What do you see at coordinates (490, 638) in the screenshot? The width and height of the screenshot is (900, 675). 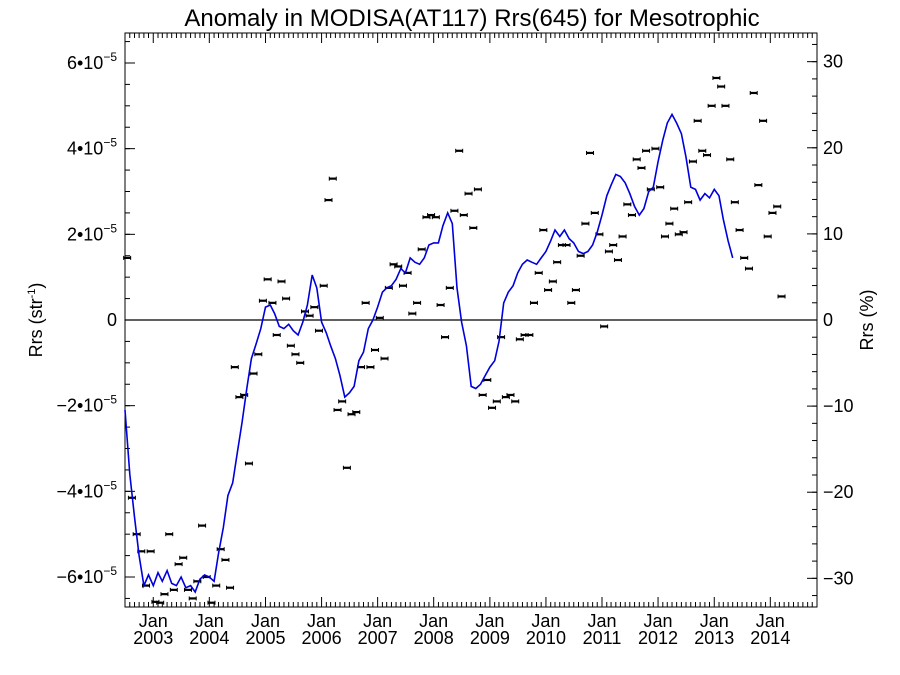 I see `x-tick-year: 2009` at bounding box center [490, 638].